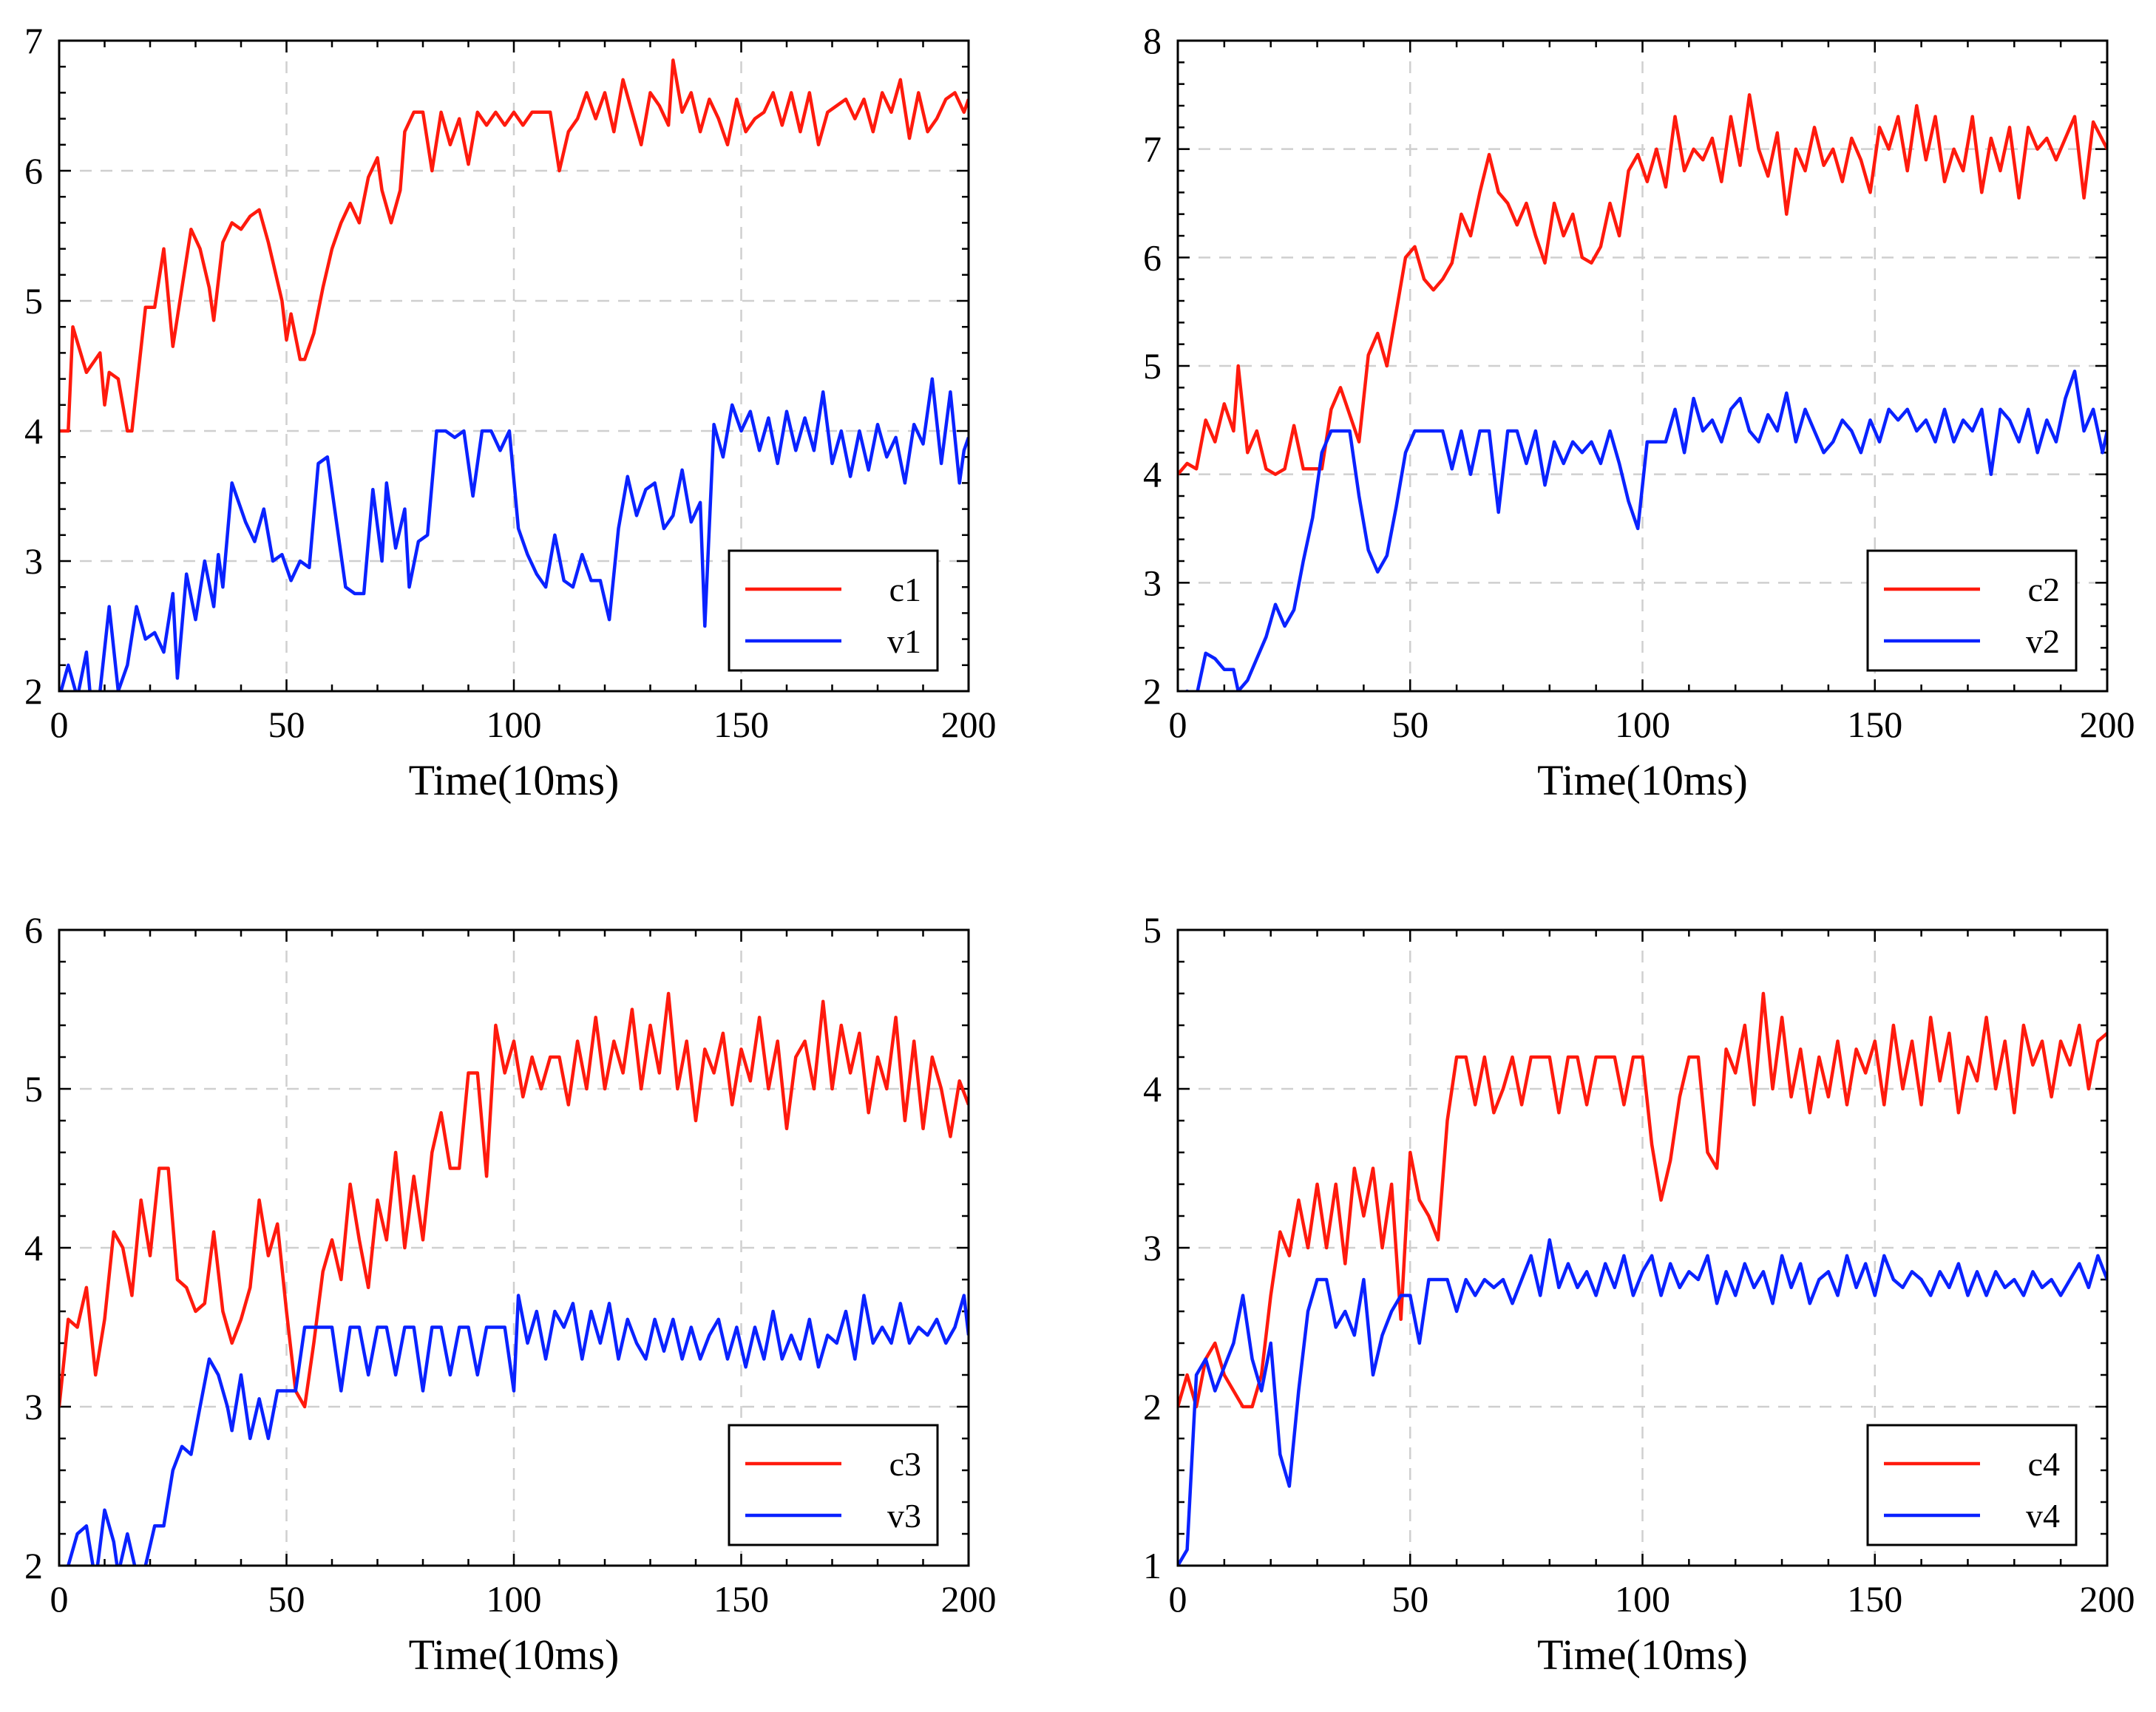 This screenshot has width=2156, height=1712. I want to click on series-line-c1, so click(514, 245).